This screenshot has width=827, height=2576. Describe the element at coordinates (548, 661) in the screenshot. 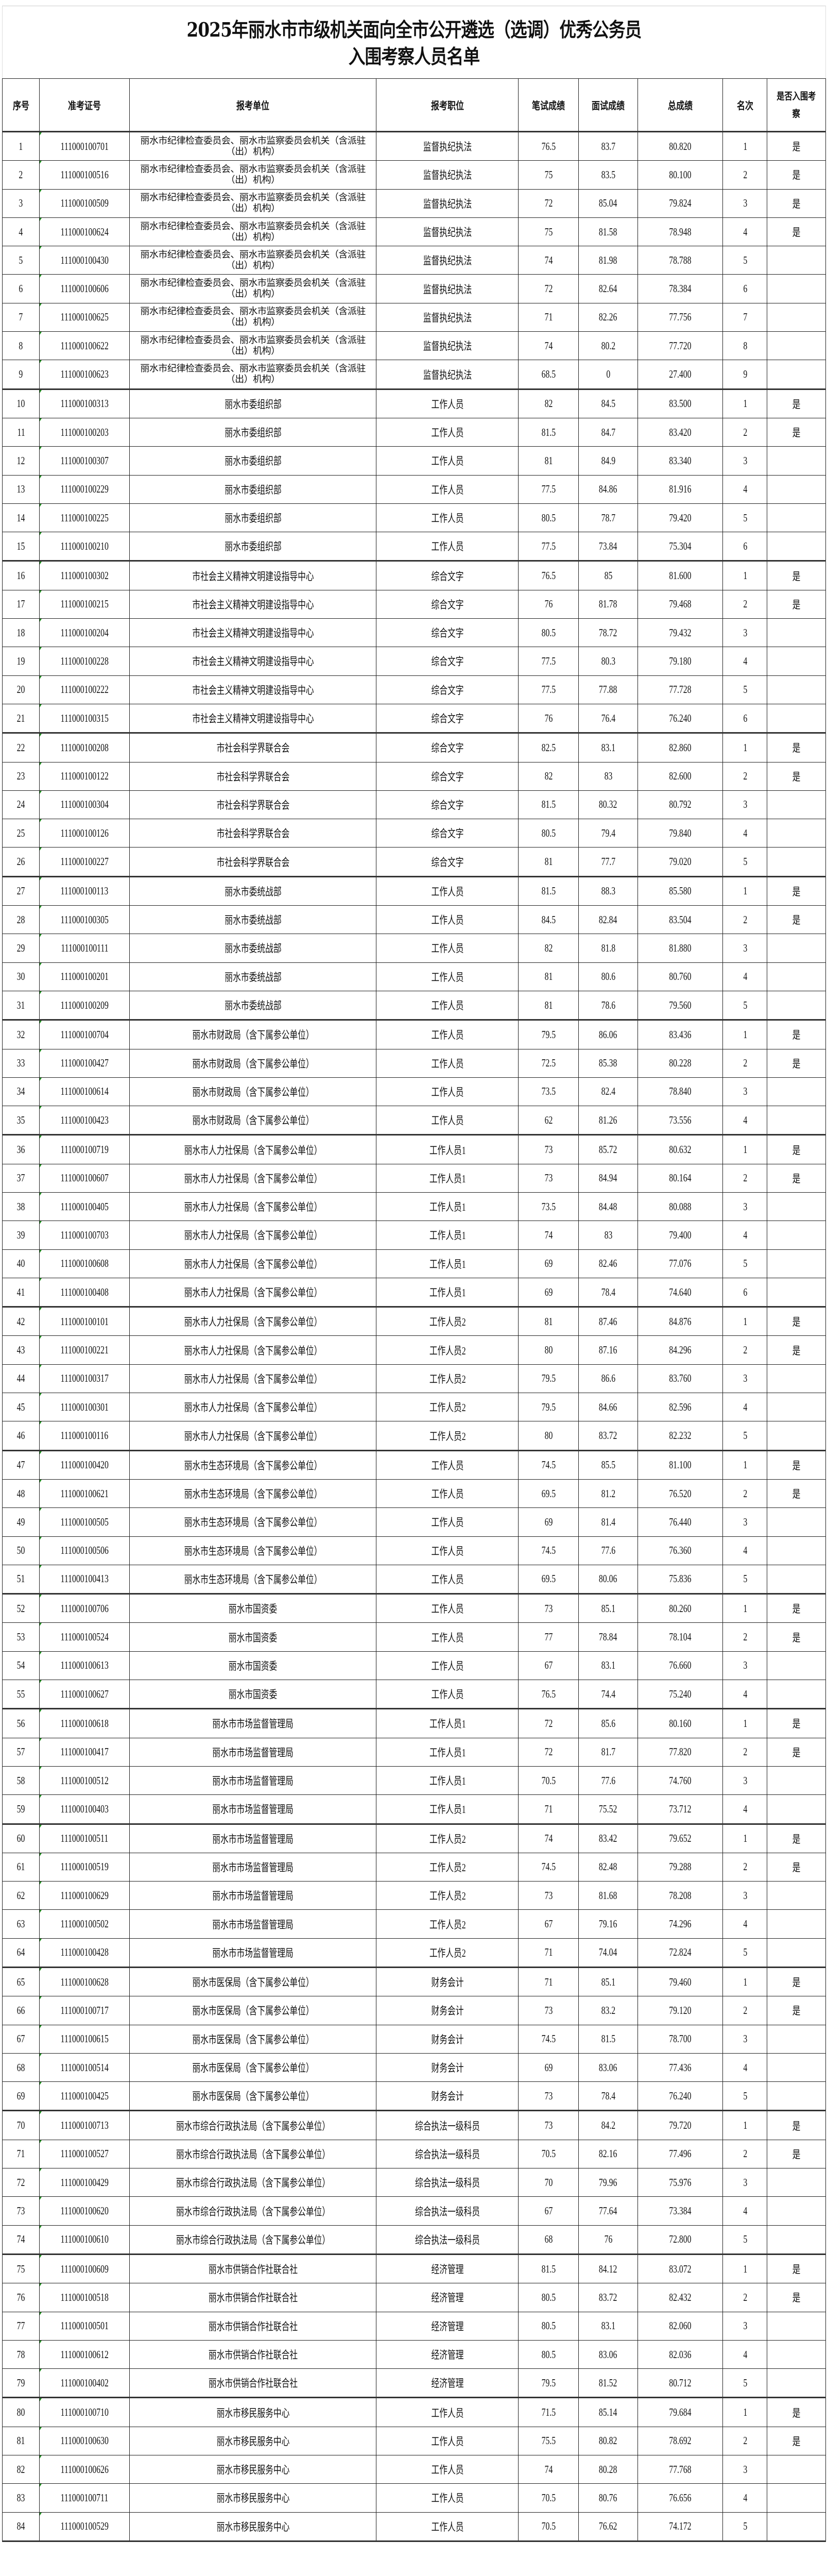

I see `cell-written-score: 77.5` at that location.